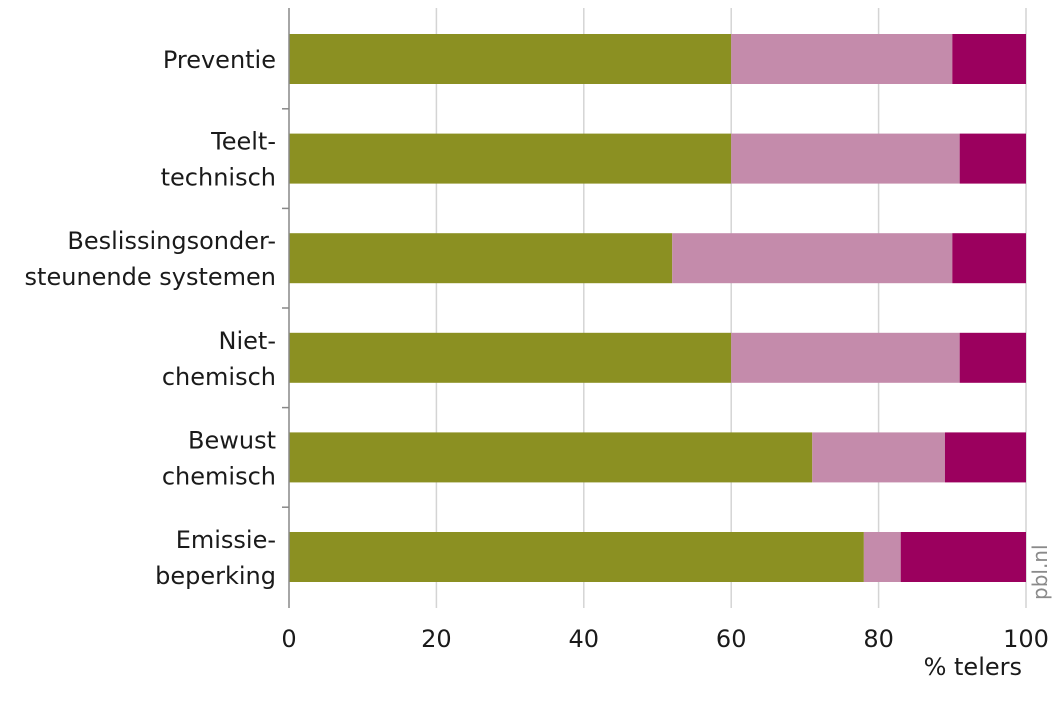  Describe the element at coordinates (288, 639) in the screenshot. I see `x-tick-label: 0` at that location.